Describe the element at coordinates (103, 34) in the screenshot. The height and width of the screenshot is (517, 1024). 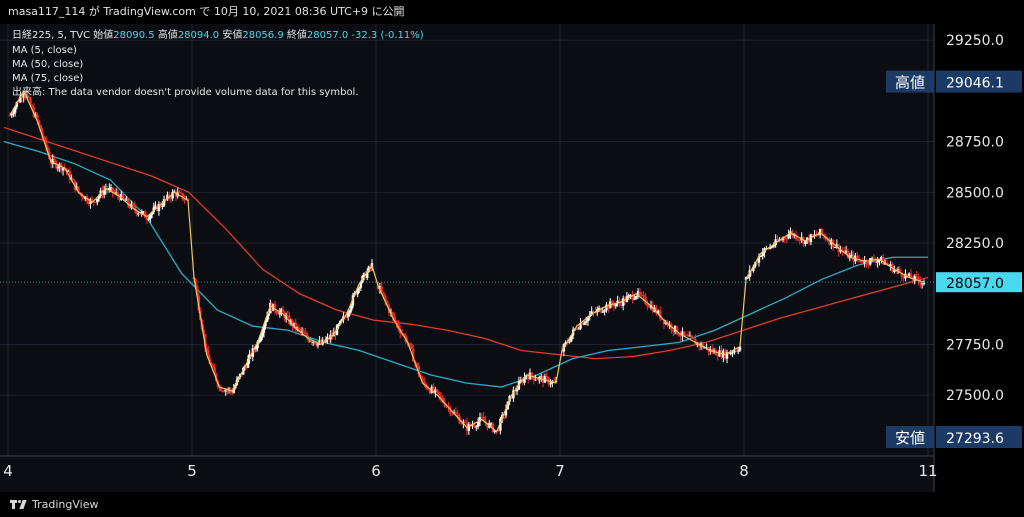
I see `symbol-line-part: 始値` at that location.